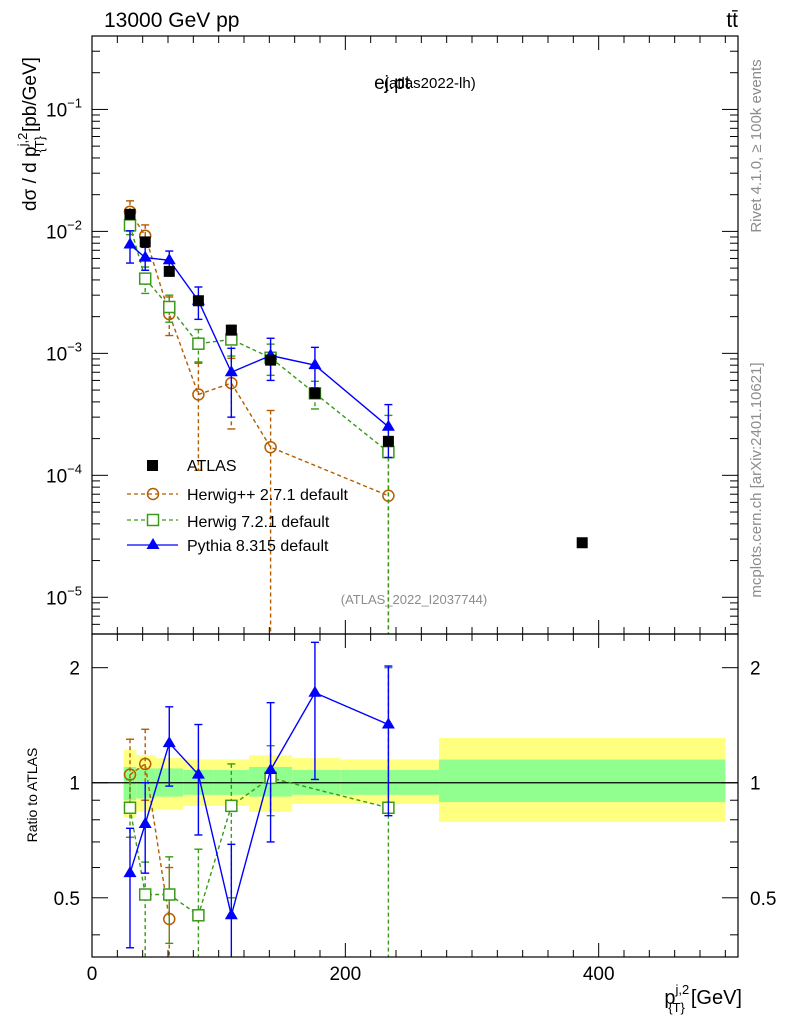  What do you see at coordinates (64, 108) in the screenshot?
I see `y-tick-label-4: 10⁻¹` at bounding box center [64, 108].